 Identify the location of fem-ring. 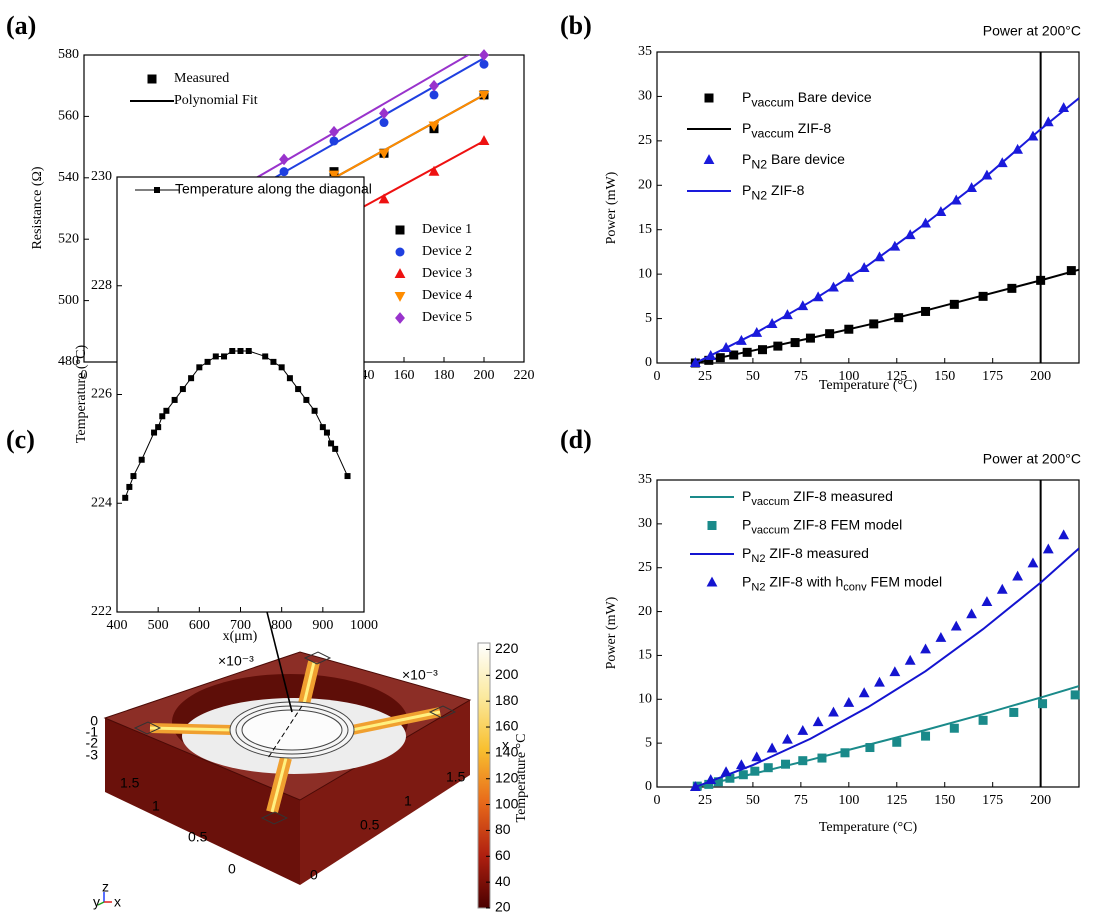
(292, 730).